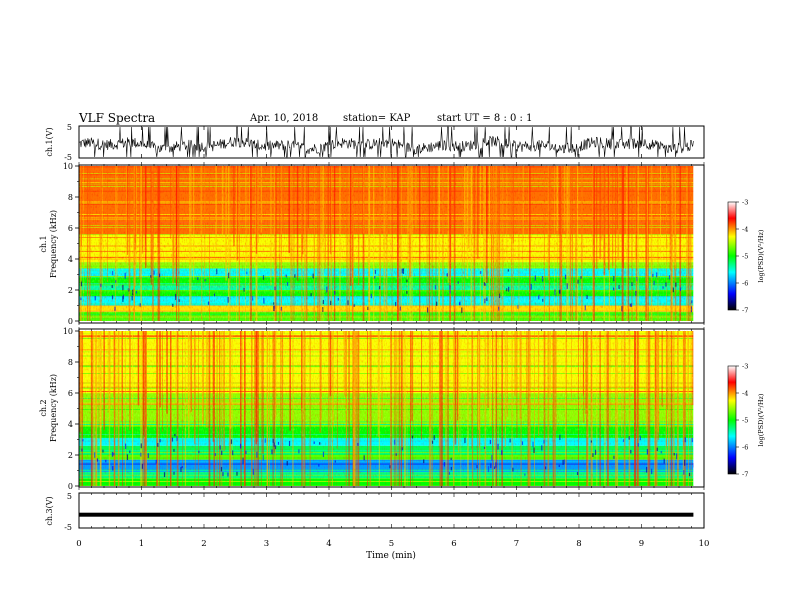 This screenshot has height=612, width=792. I want to click on x-tick-label: 8, so click(578, 544).